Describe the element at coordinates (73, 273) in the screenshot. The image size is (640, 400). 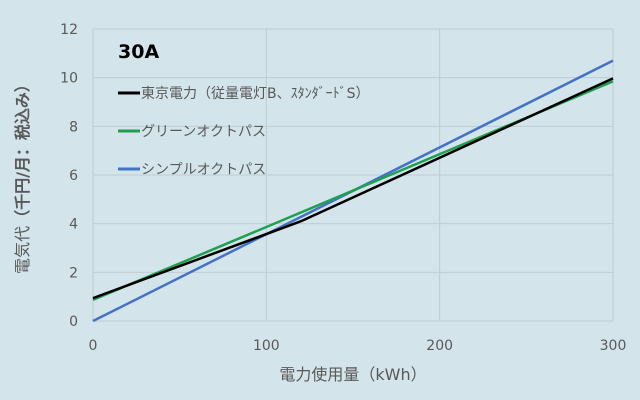
I see `y-tick-label: 2` at that location.